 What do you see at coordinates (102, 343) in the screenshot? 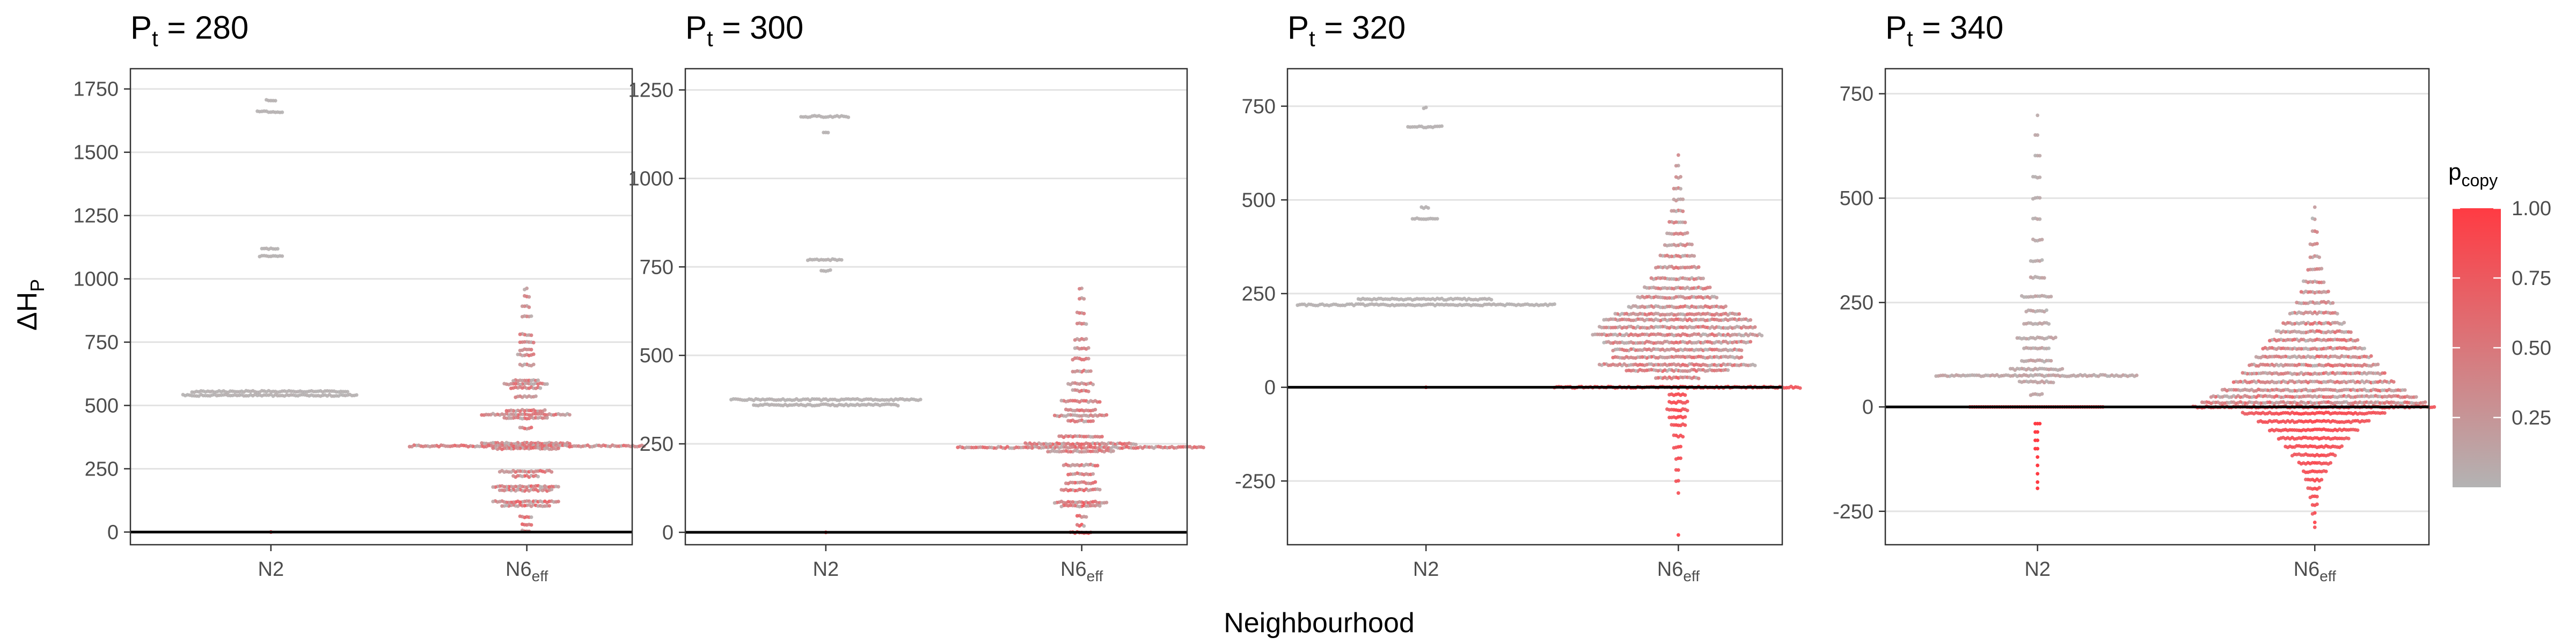
I see `y-tick-label: 750` at bounding box center [102, 343].